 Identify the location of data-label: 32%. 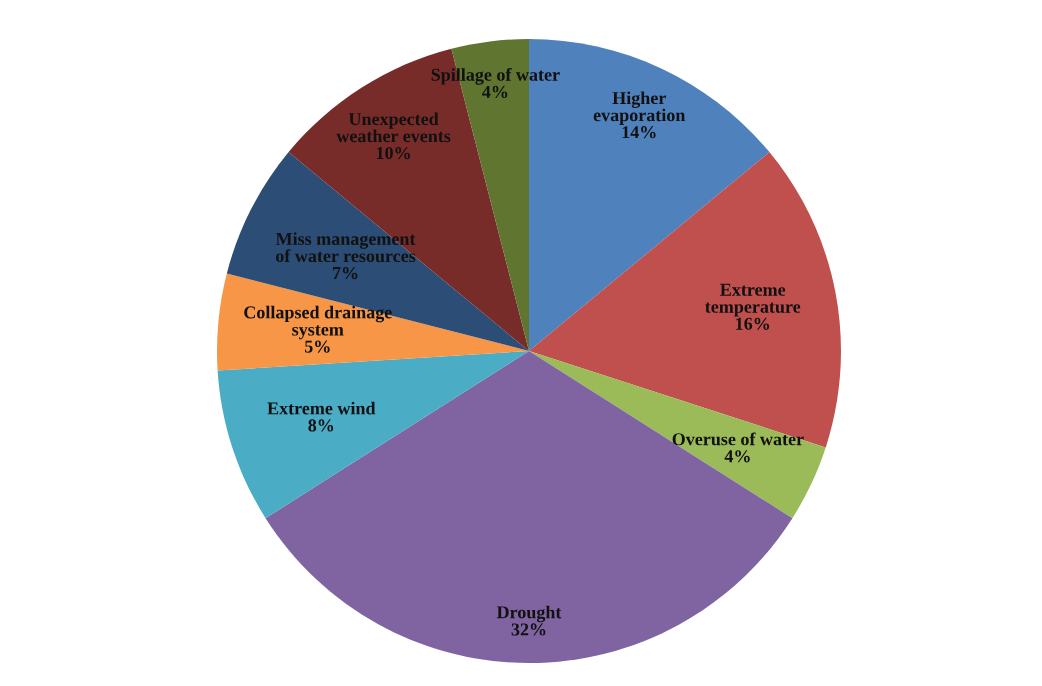
(528, 629).